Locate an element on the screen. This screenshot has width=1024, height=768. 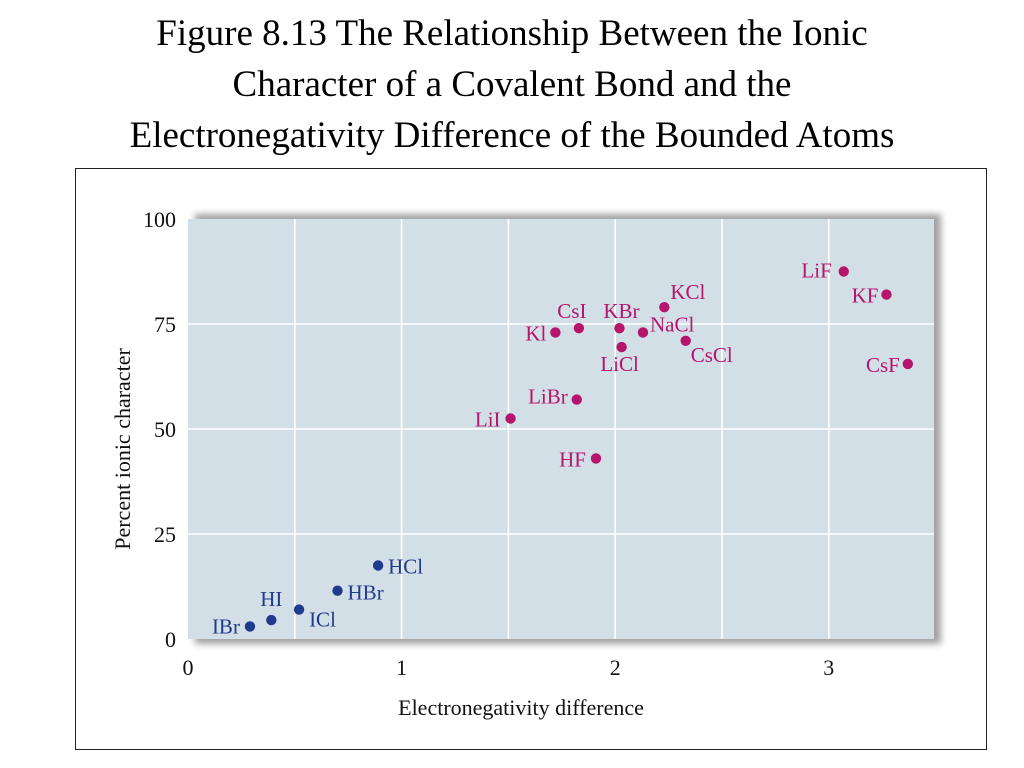
point-label: KF is located at coordinates (865, 296).